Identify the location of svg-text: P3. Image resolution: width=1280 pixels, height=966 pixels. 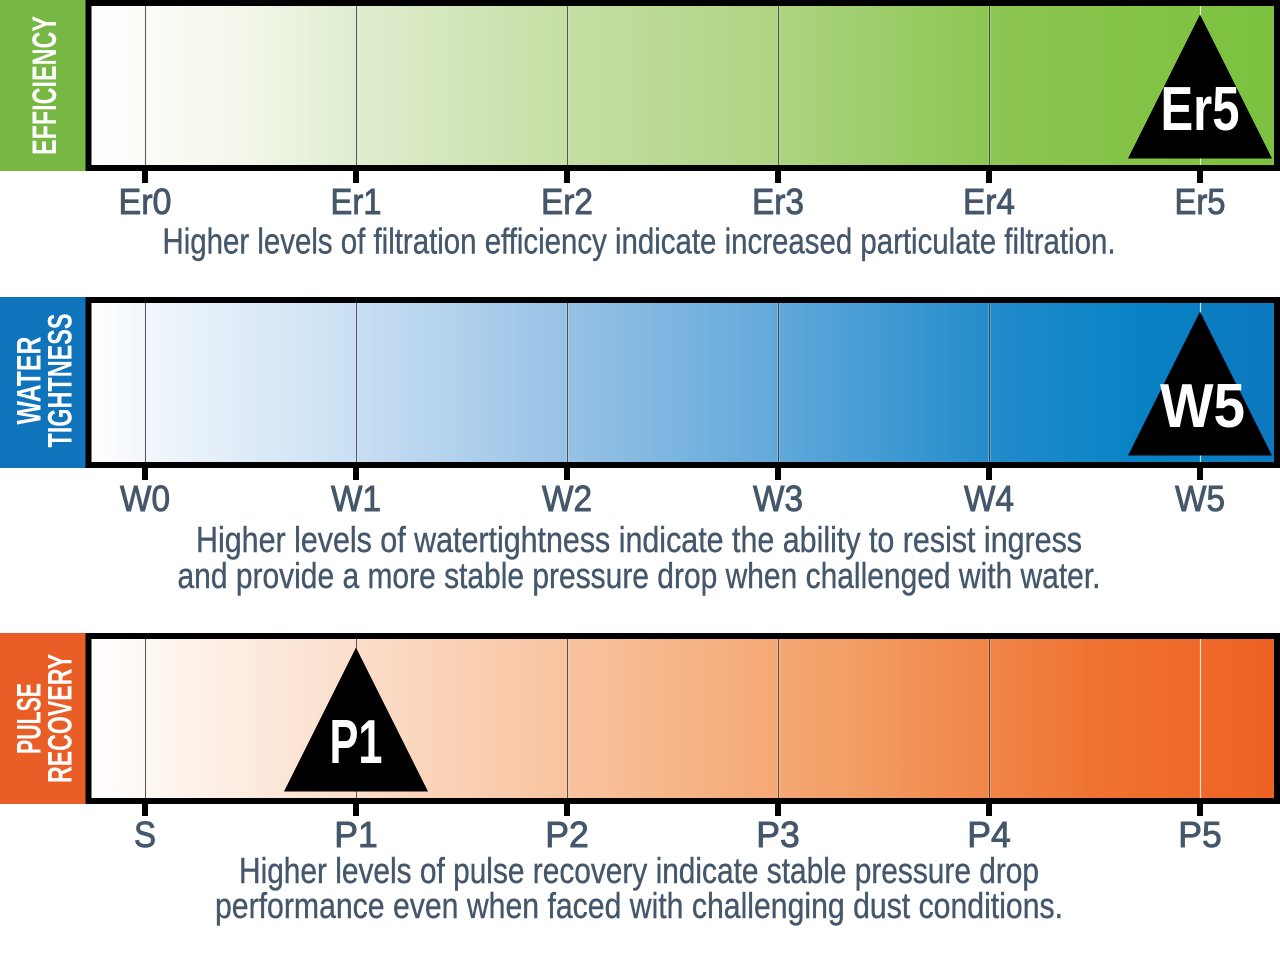
(778, 834).